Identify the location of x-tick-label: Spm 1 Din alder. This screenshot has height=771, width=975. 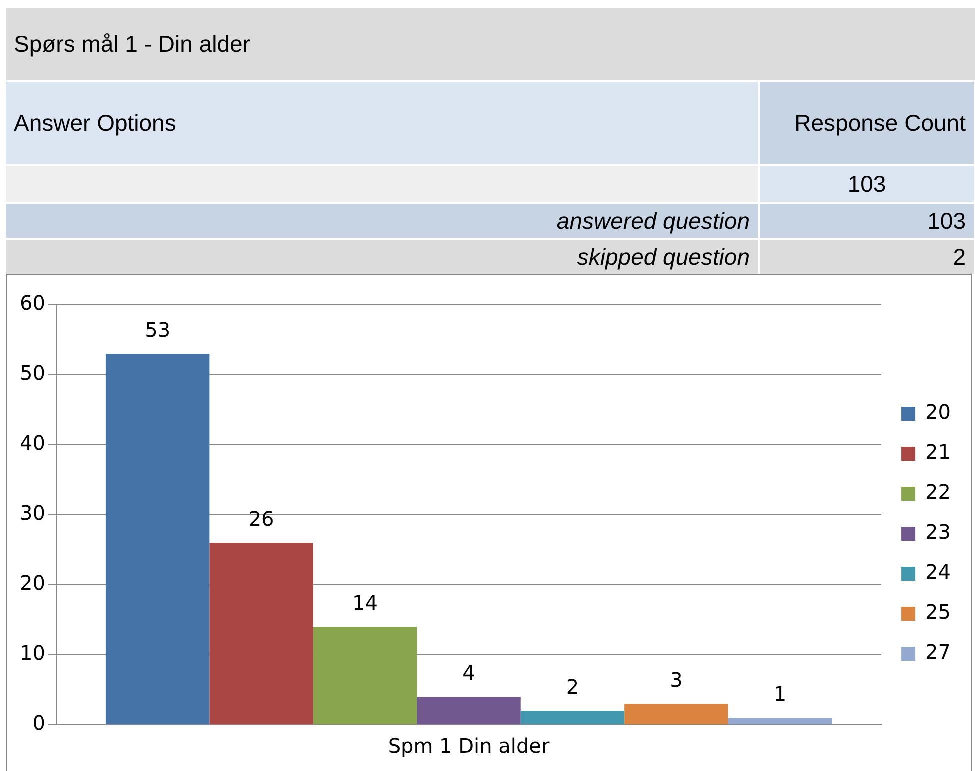
(469, 746).